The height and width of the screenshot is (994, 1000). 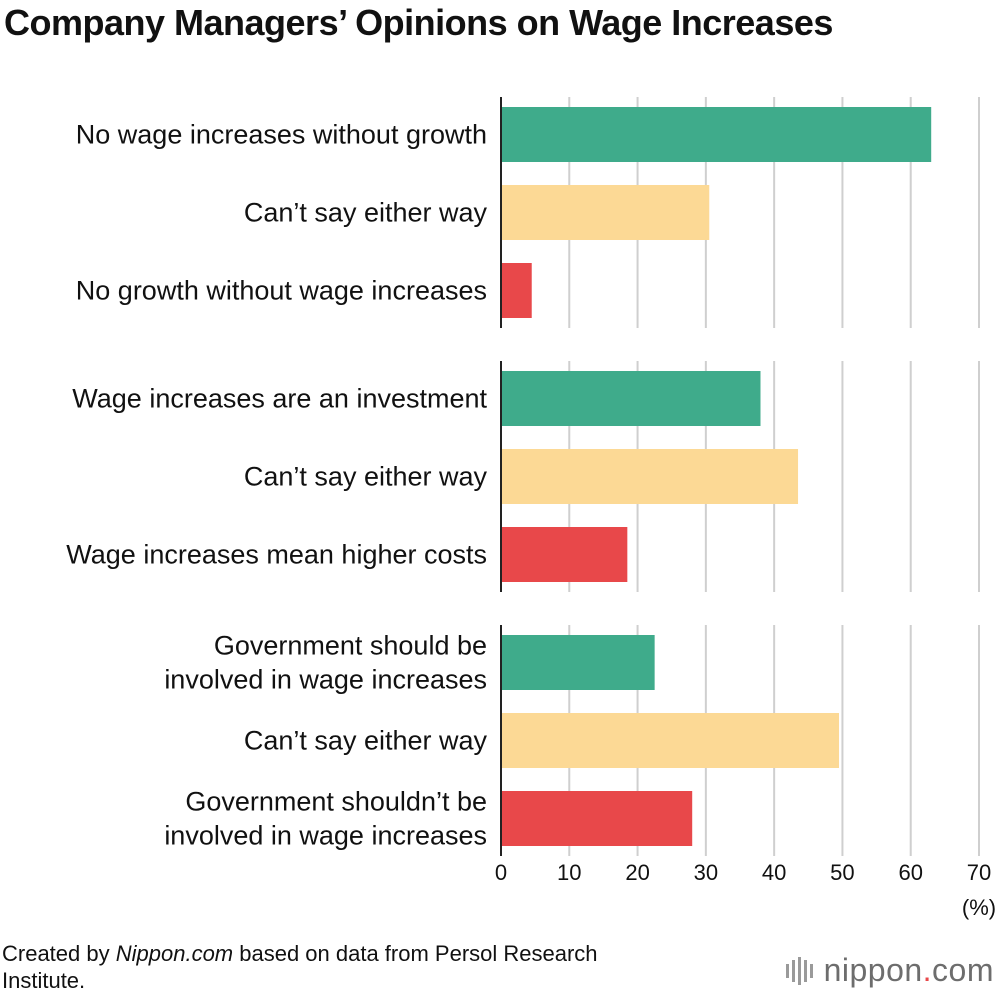 What do you see at coordinates (873, 970) in the screenshot?
I see `brand-name: nippon` at bounding box center [873, 970].